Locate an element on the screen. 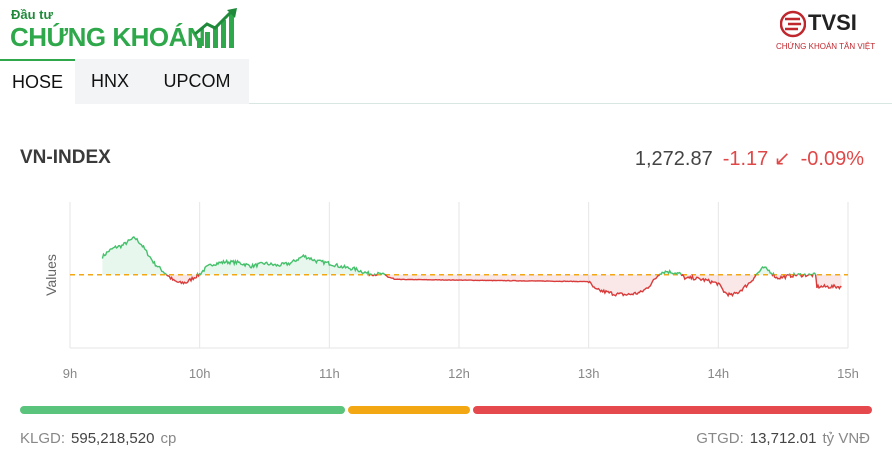 The image size is (892, 471). tab-divider is located at coordinates (570, 103).